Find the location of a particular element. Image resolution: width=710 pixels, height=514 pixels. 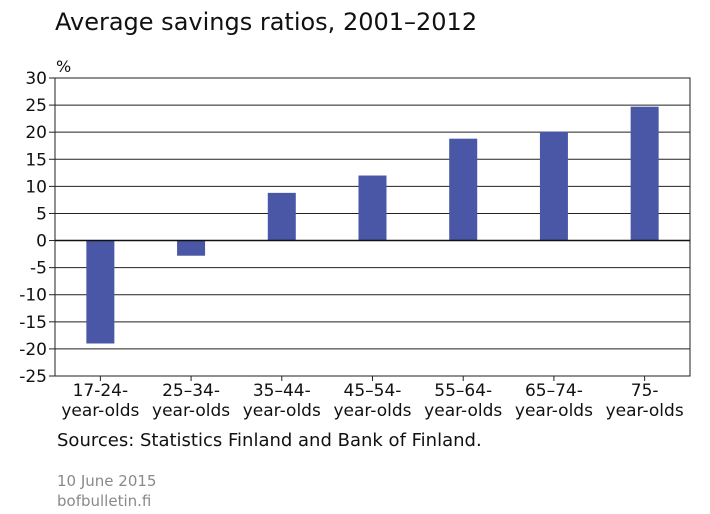

y-tick-label: 0 is located at coordinates (41, 242).